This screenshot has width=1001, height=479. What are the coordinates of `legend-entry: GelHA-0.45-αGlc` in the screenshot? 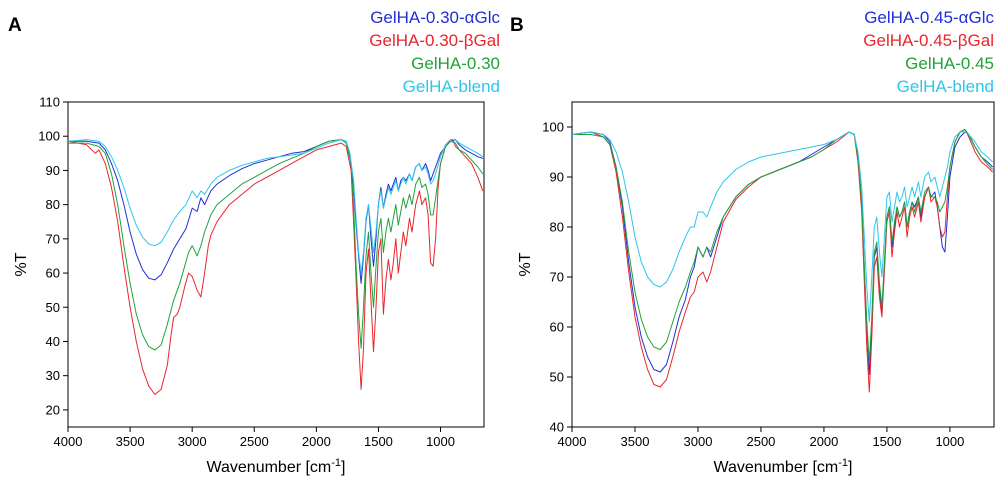 It's located at (929, 17).